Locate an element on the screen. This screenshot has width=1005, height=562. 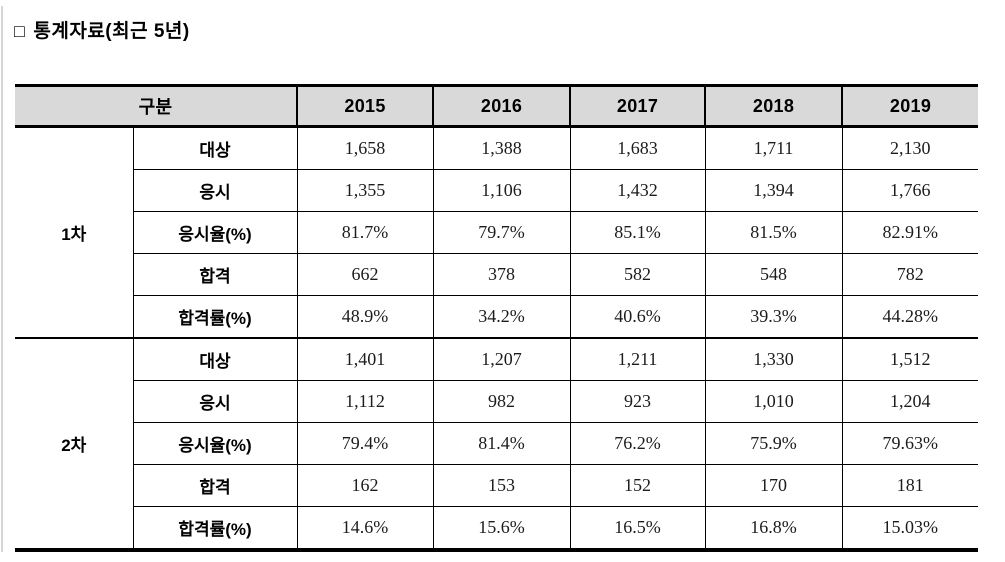
table-cell: 1,388 is located at coordinates (501, 148).